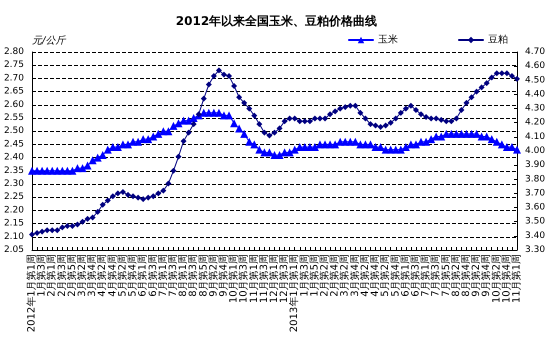 Image resolution: width=553 pixels, height=342 pixels. Describe the element at coordinates (388, 40) in the screenshot. I see `legend-label: 玉米` at that location.